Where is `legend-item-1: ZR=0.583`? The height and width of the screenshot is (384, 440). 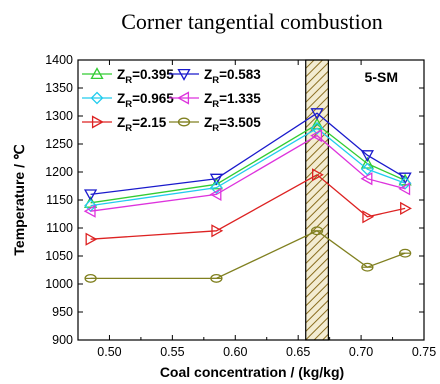
legend-item-1: ZR=0.583 is located at coordinates (215, 76).